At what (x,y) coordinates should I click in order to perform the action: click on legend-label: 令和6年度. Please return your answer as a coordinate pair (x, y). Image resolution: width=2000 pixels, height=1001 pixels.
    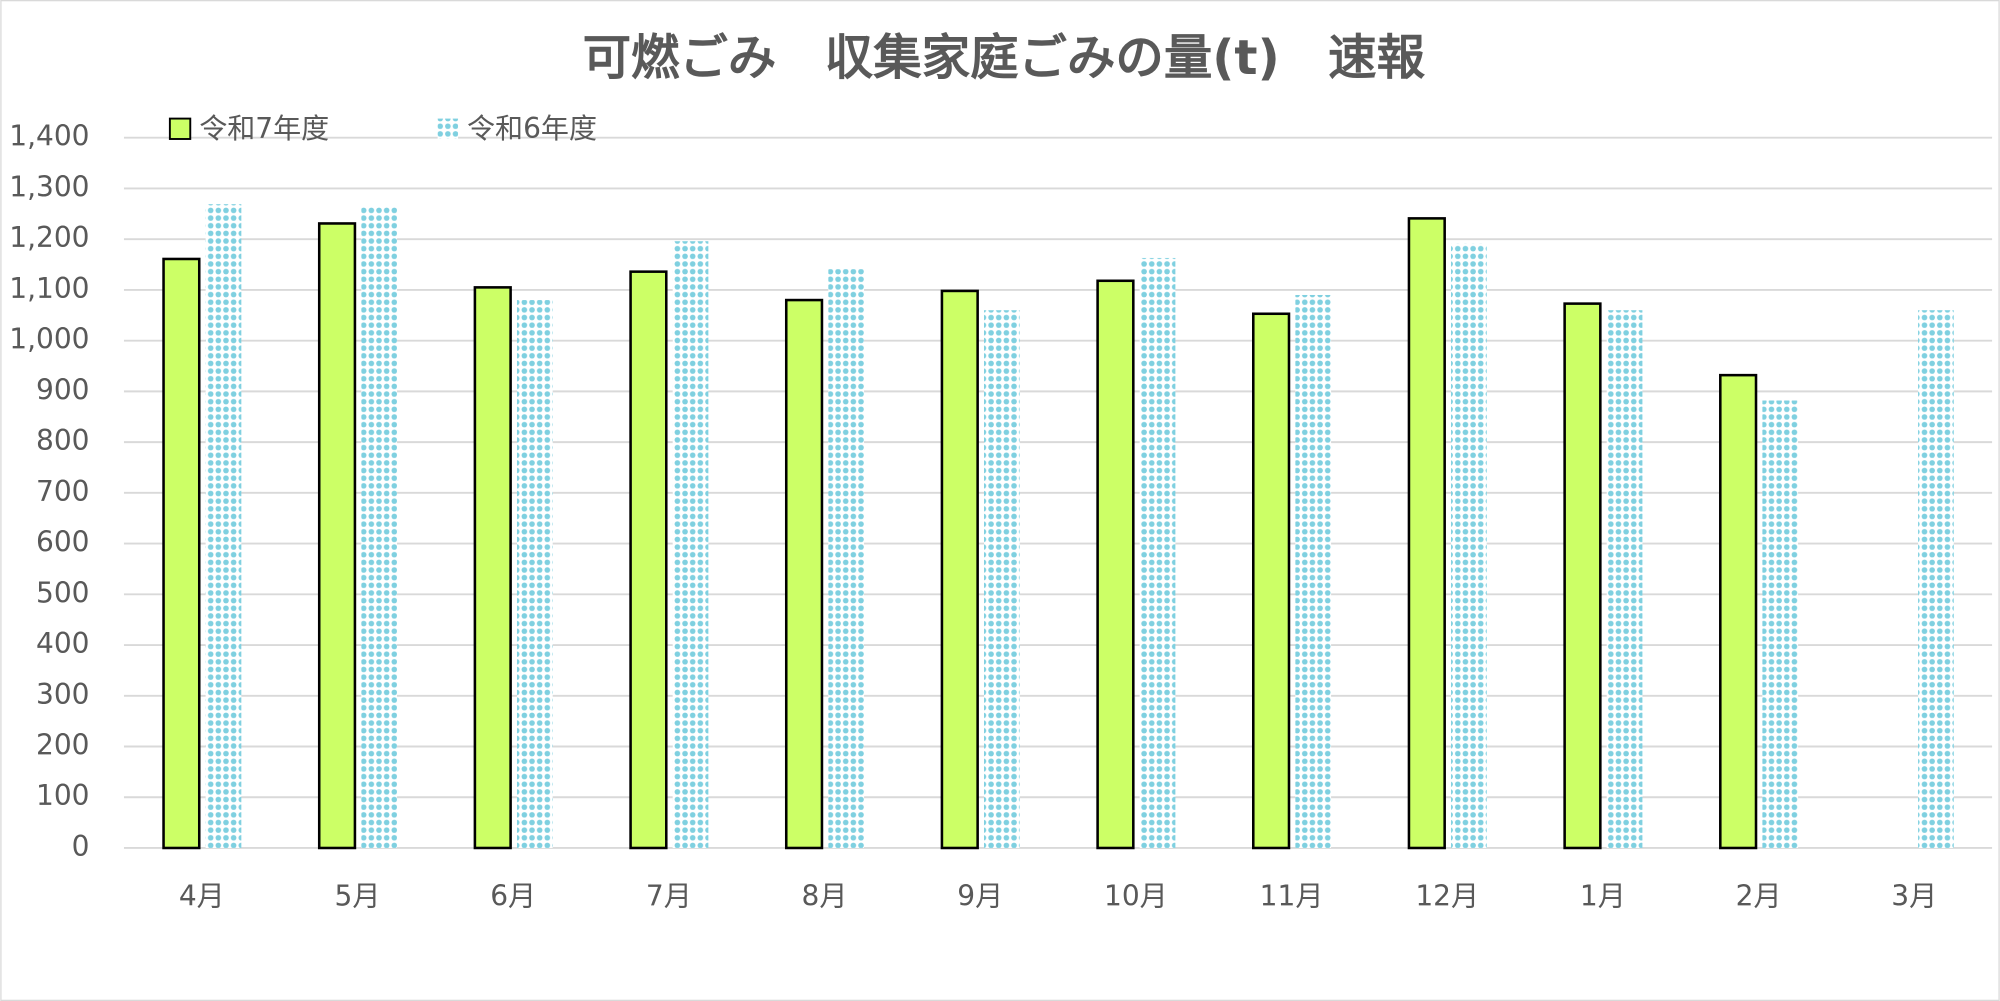
    Looking at the image, I should click on (532, 128).